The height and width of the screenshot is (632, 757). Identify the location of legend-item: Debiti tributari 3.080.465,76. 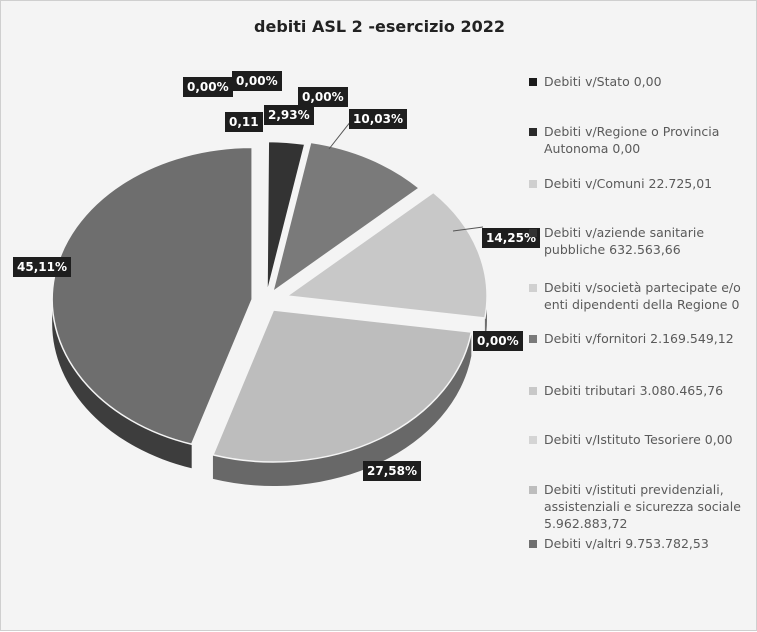
(641, 390).